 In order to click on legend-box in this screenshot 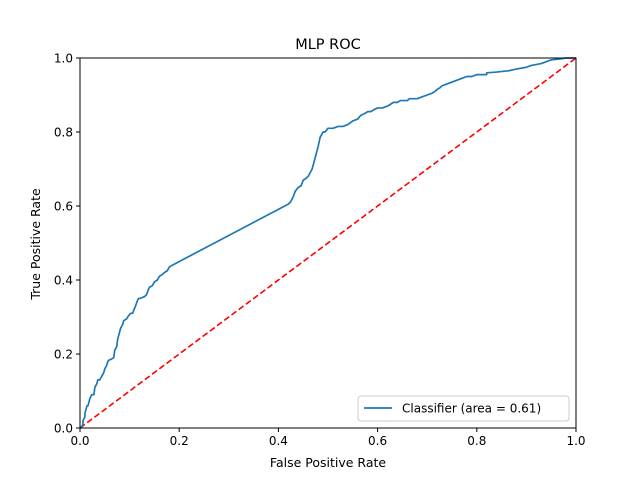, I will do `click(463, 408)`.